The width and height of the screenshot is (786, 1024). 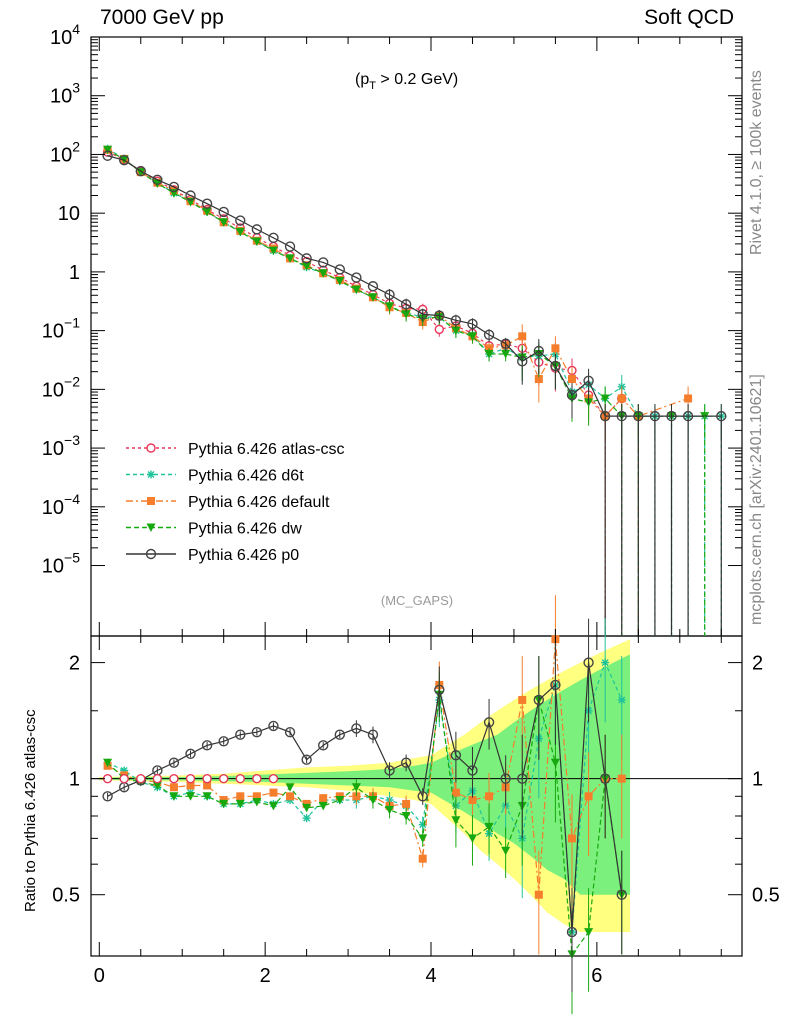 I want to click on ratio-y-tick-label-right: 2, so click(x=757, y=664).